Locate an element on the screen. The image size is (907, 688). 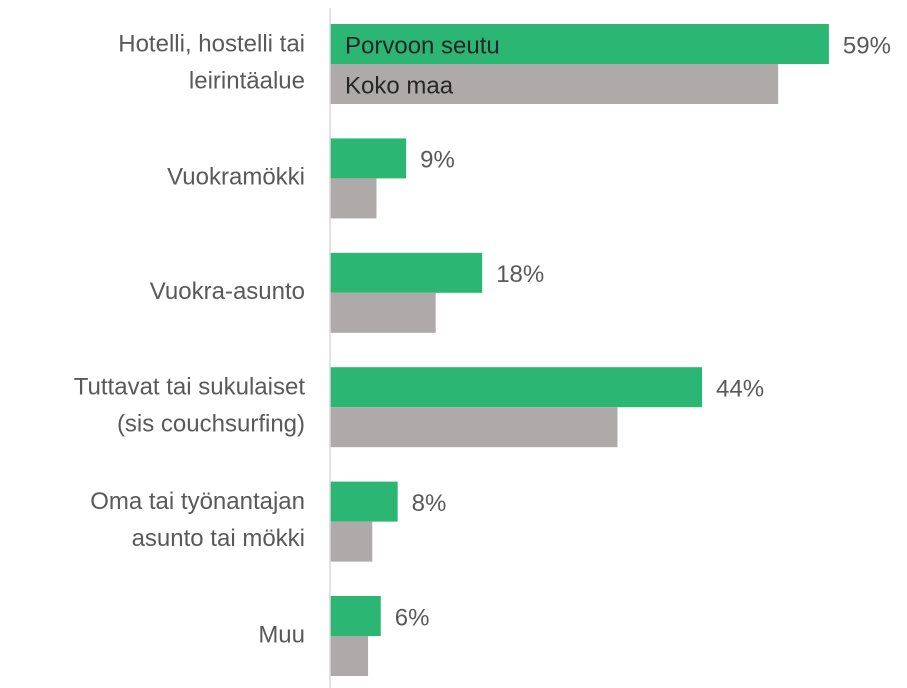
category-label-line: Oma tai työnantajan is located at coordinates (197, 501).